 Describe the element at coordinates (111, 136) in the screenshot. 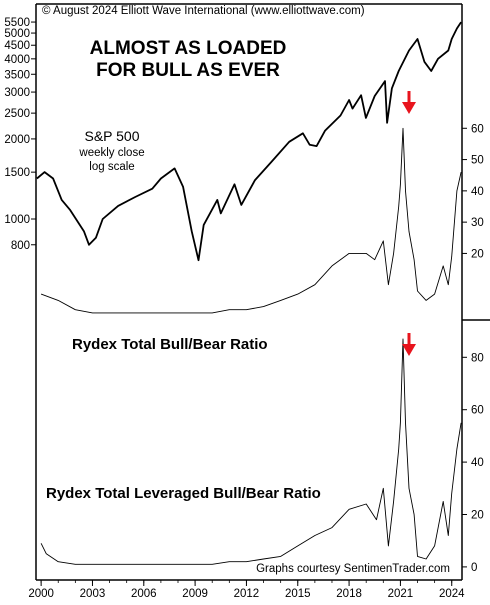

I see `sp500-label: S&P 500` at that location.